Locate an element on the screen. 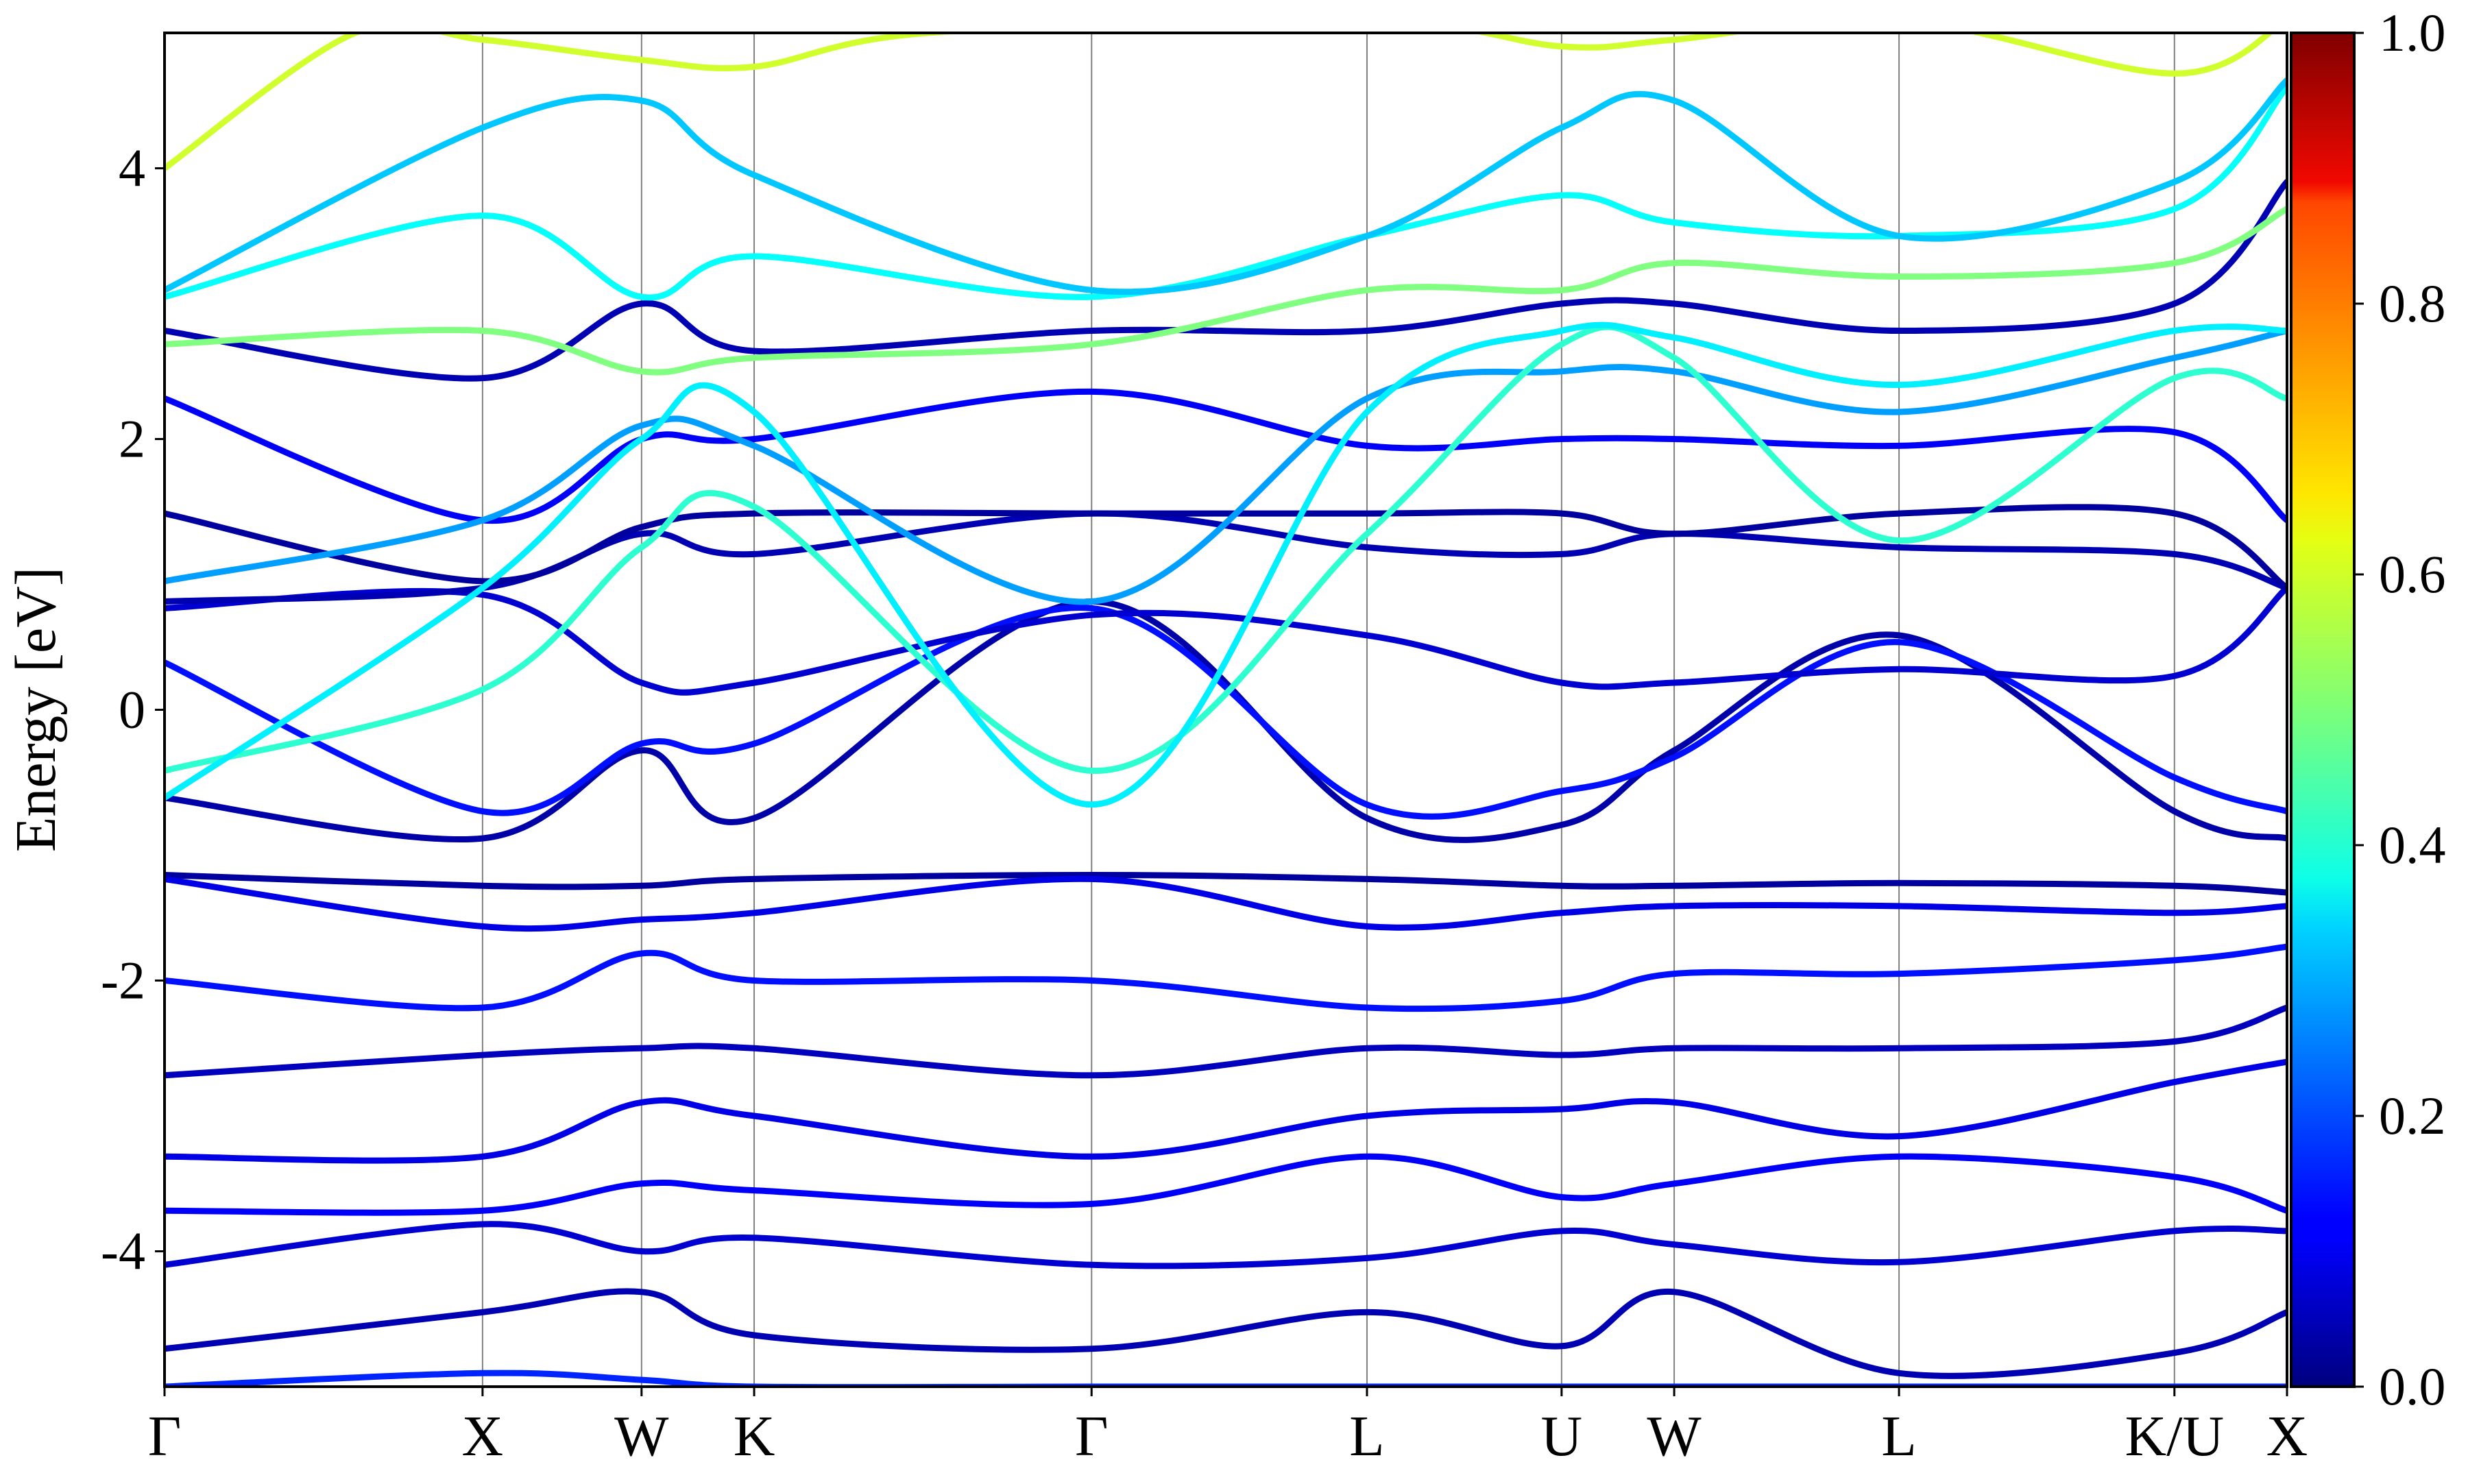  colorbar-tick-label: 0.8 is located at coordinates (2413, 303).